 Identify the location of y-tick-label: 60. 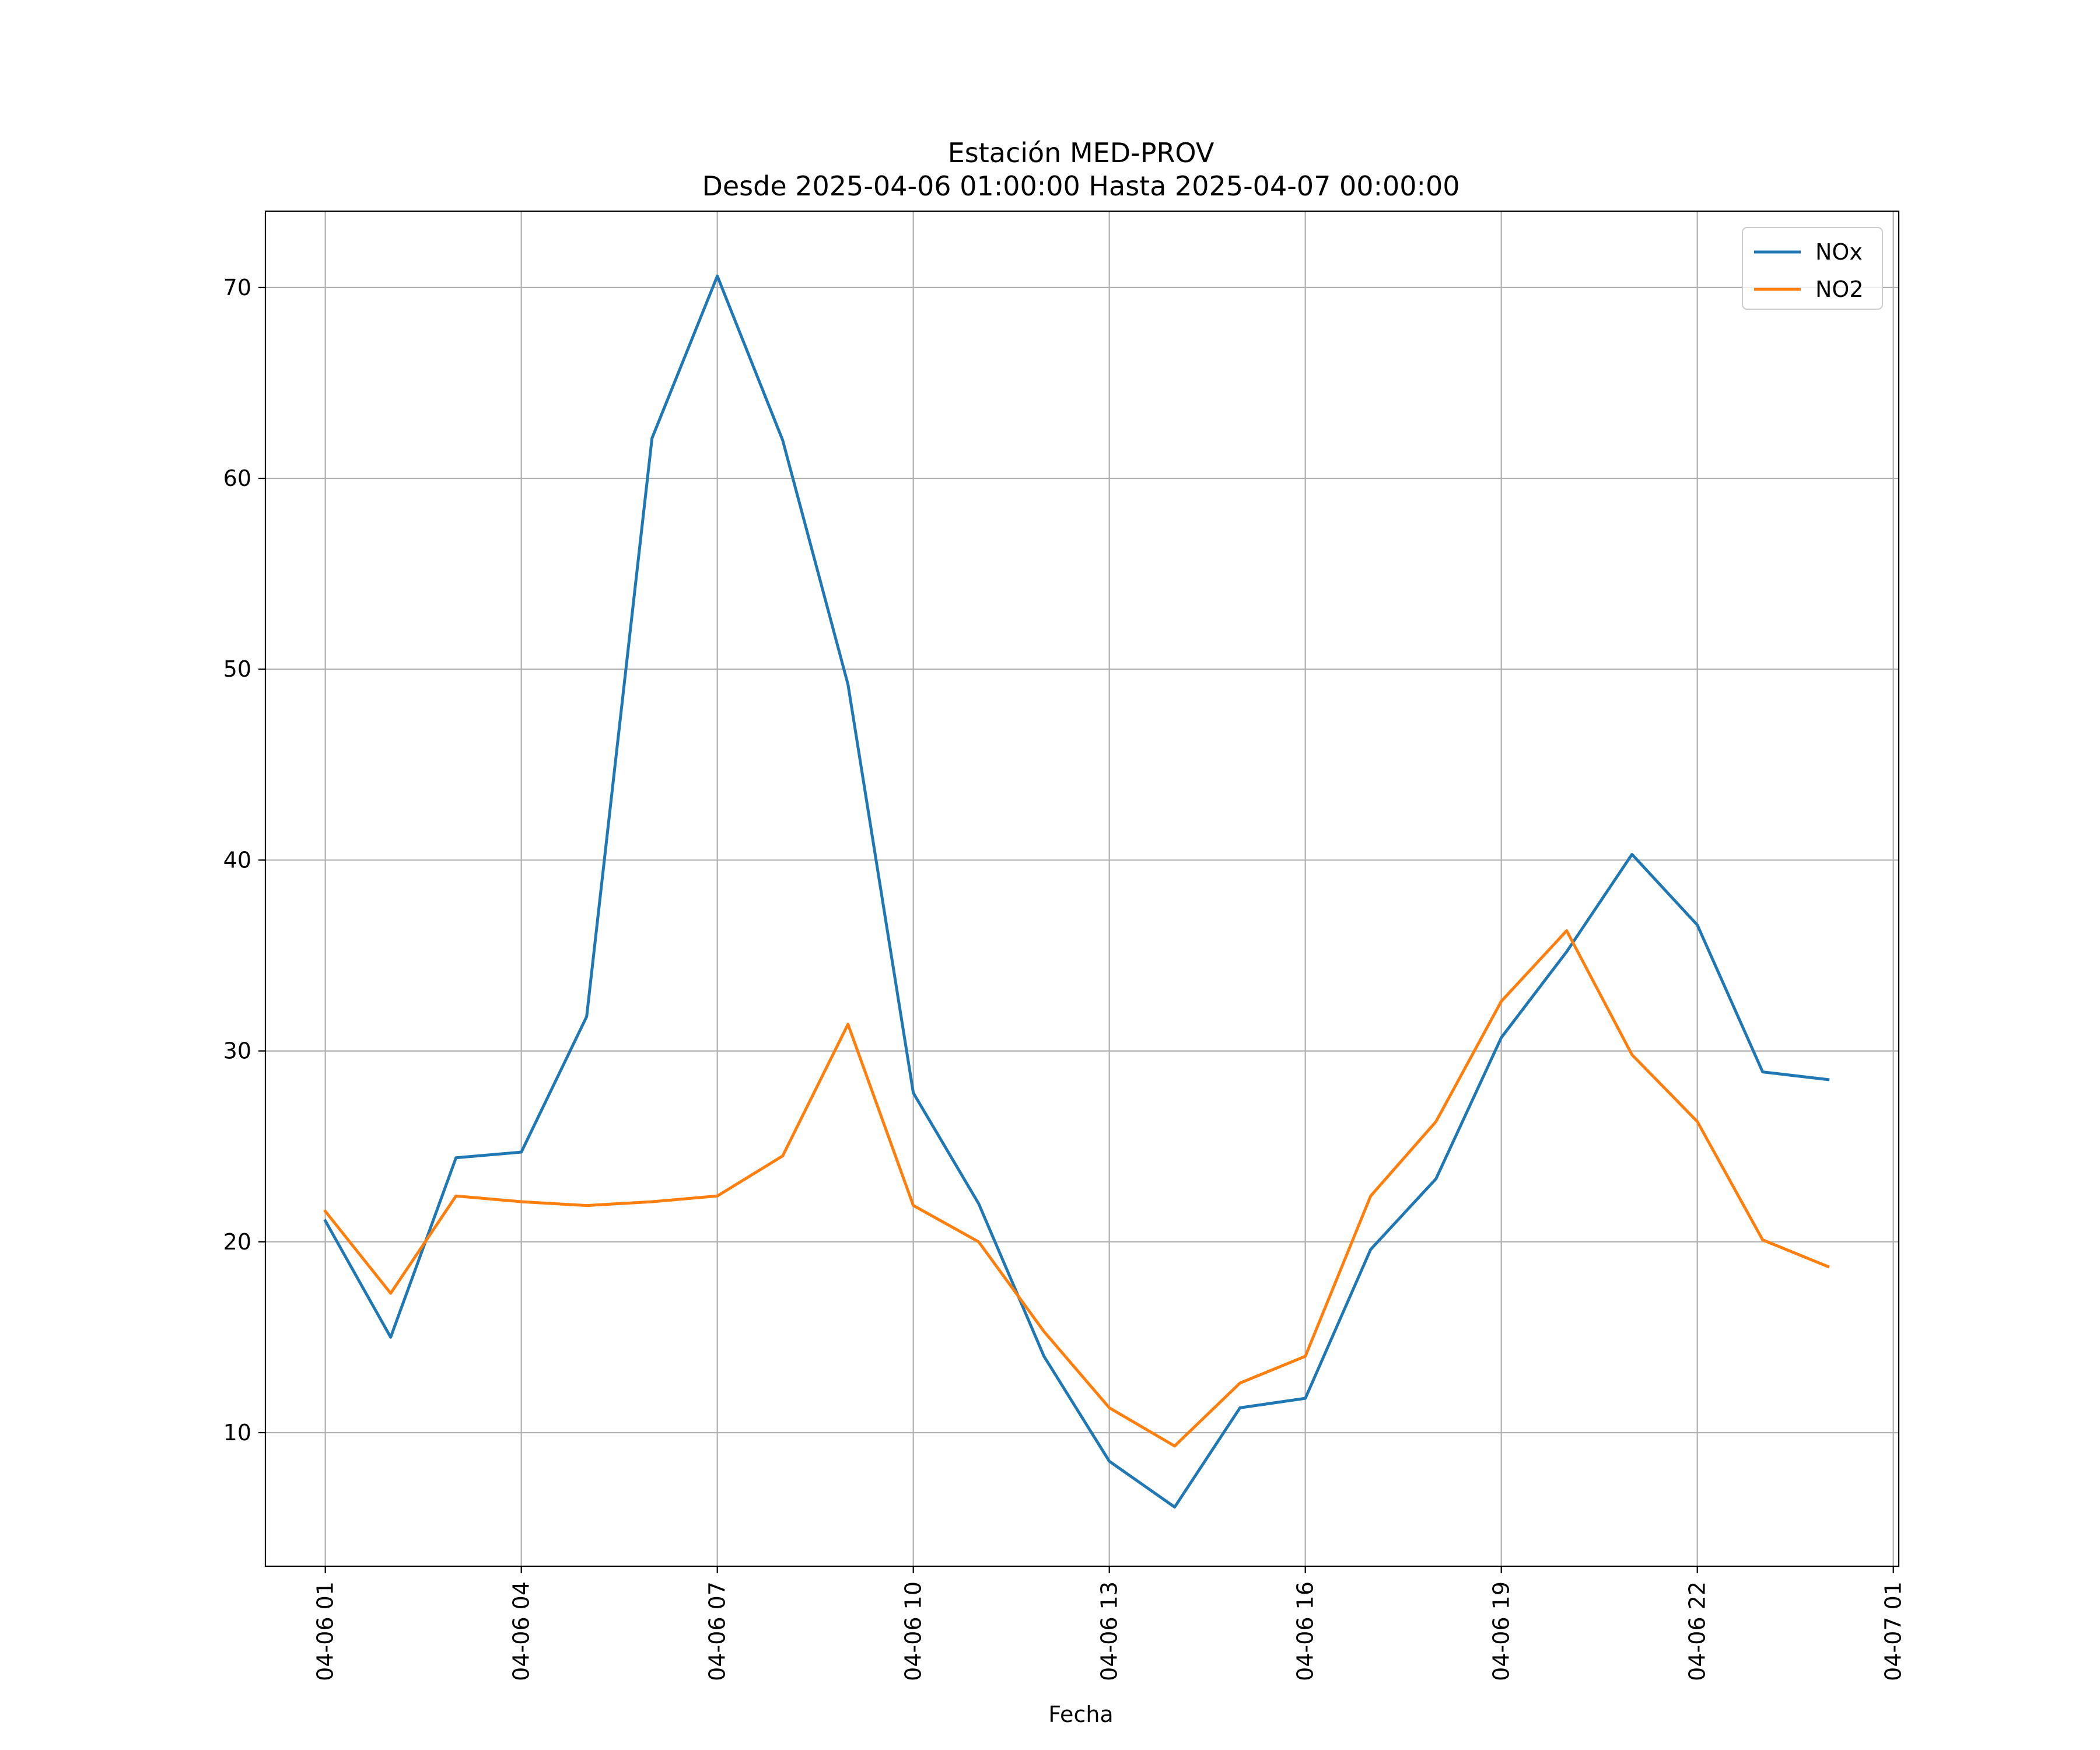
(237, 478).